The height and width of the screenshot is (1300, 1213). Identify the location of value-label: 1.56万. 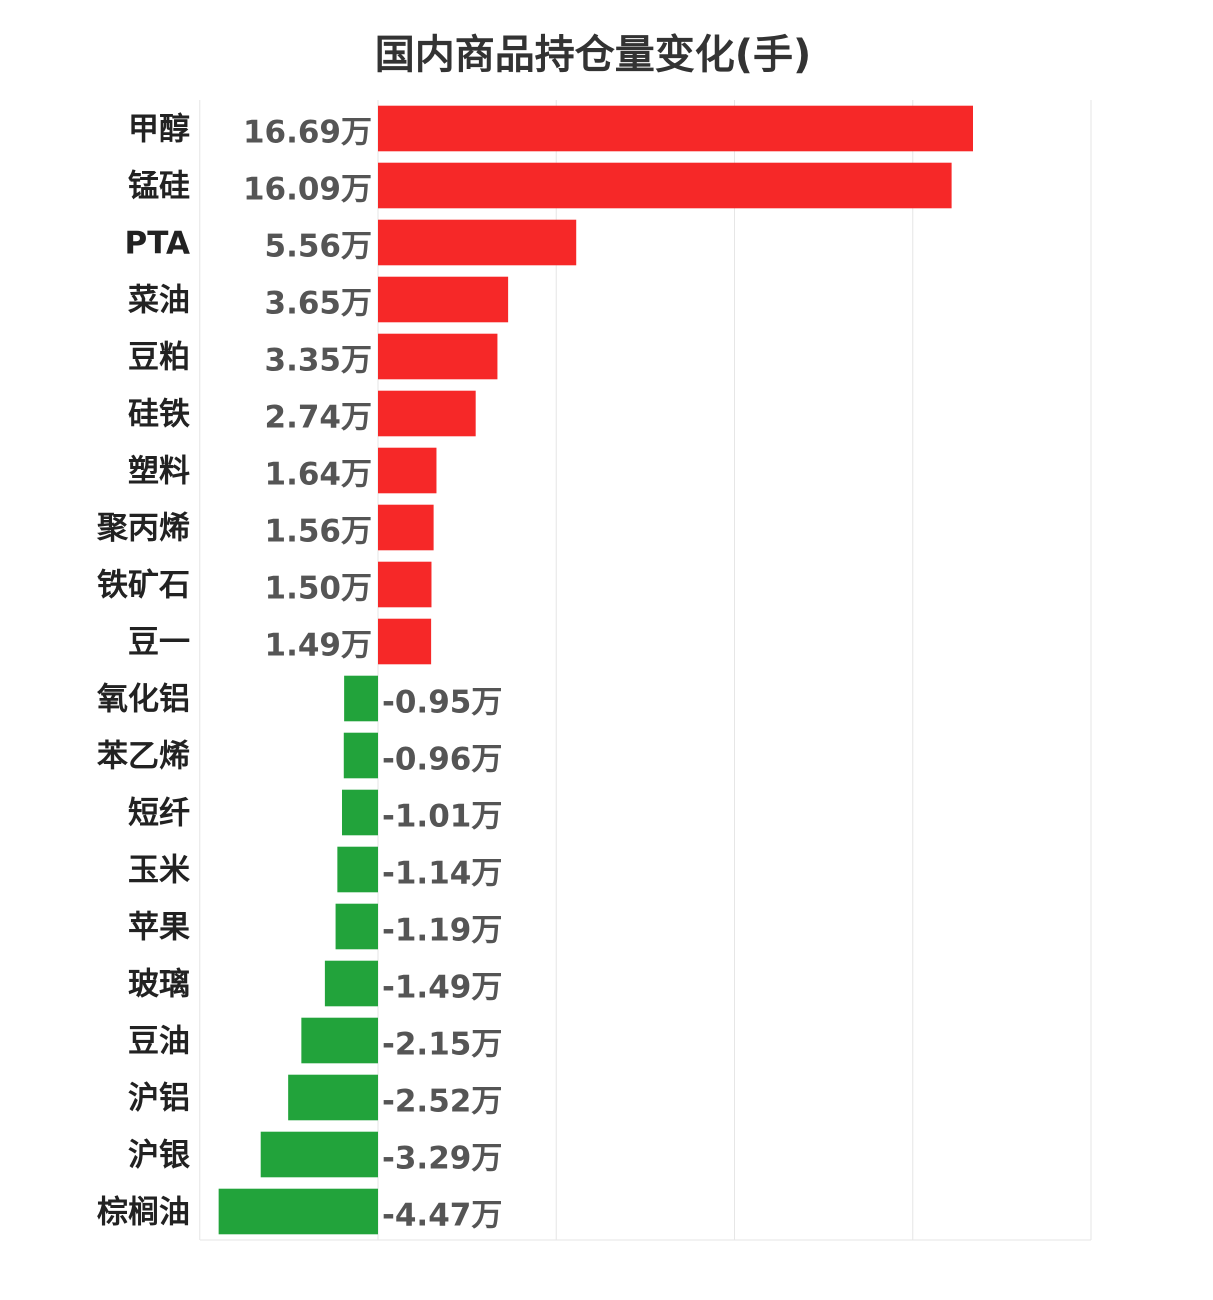
(319, 532).